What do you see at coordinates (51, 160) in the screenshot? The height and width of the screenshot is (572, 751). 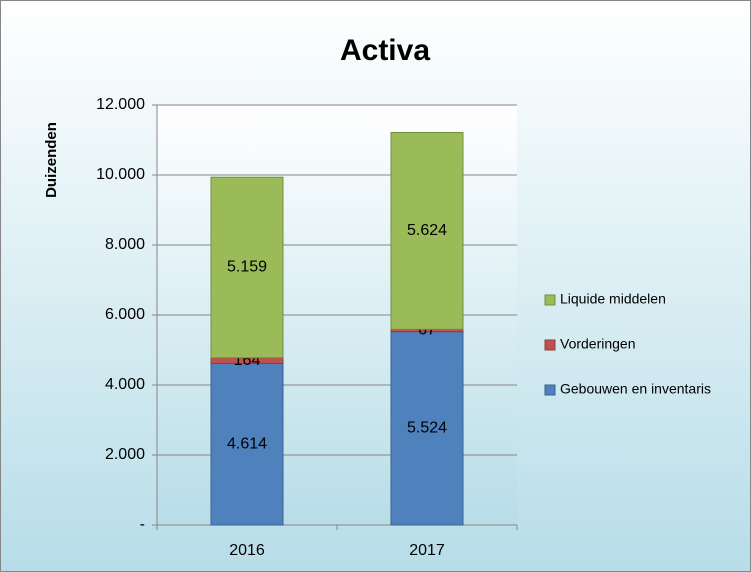 I see `y-axis-label: Duizenden` at bounding box center [51, 160].